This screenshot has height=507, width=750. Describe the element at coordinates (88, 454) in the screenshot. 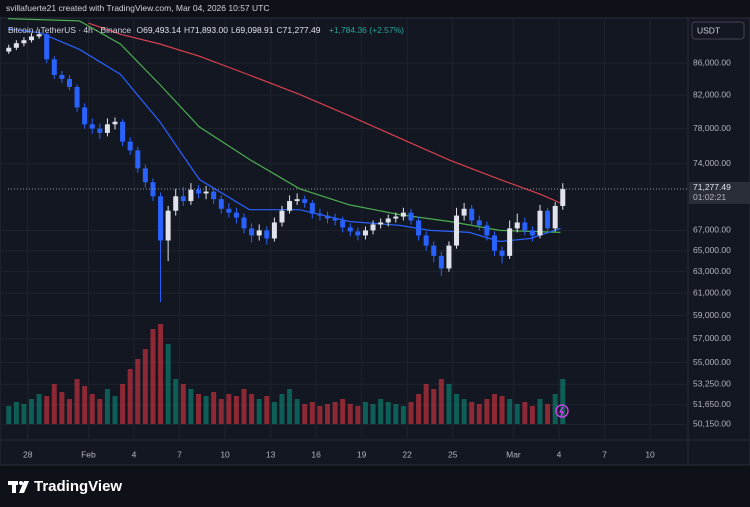

I see `x-tick-label: Feb` at that location.